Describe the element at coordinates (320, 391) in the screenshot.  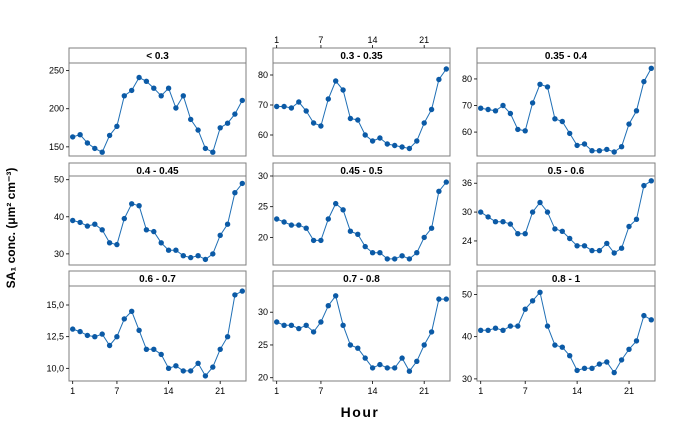
I see `x-tick-label: 7` at that location.